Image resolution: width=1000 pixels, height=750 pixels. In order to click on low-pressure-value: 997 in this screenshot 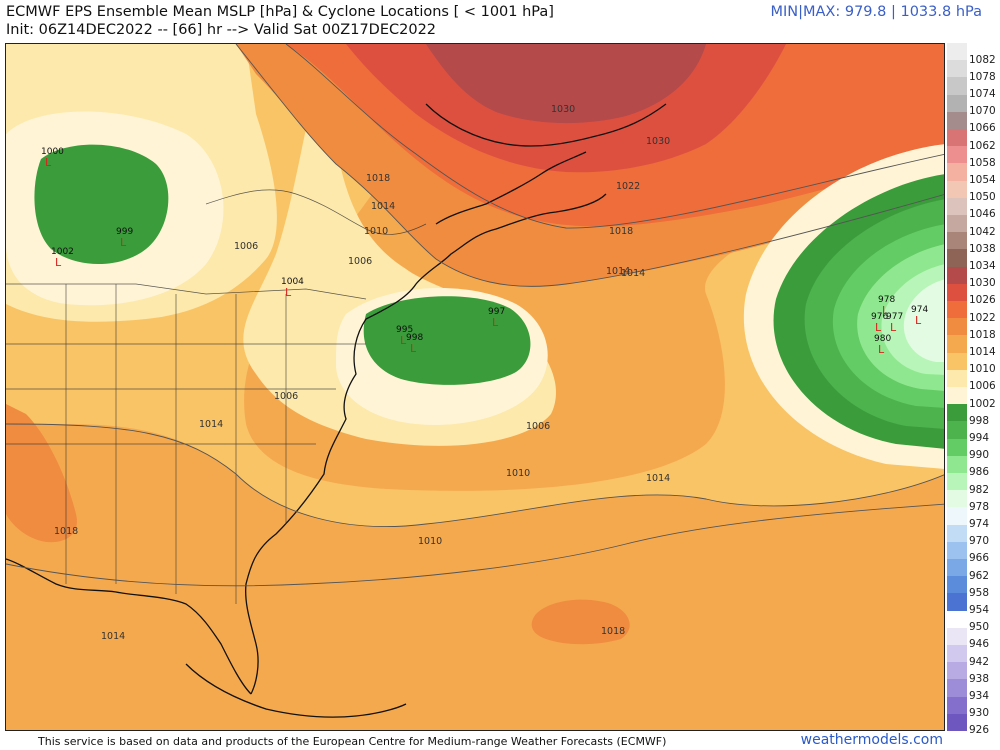, I will do `click(496, 312)`.